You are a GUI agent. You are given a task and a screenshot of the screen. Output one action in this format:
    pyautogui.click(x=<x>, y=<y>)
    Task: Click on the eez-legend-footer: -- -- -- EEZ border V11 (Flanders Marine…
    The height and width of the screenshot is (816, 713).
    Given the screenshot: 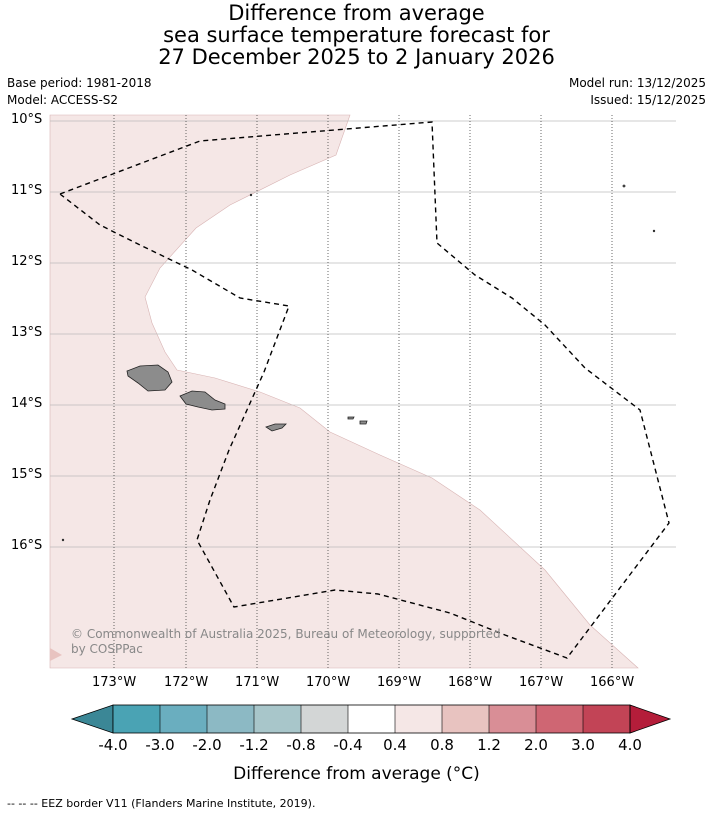 What is the action you would take?
    pyautogui.click(x=161, y=803)
    